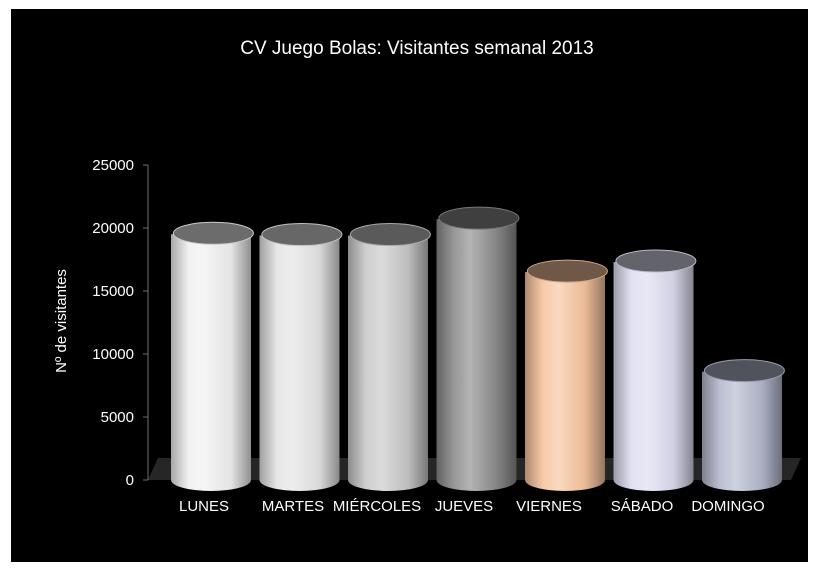  I want to click on x-category-label: MARTES, so click(293, 506).